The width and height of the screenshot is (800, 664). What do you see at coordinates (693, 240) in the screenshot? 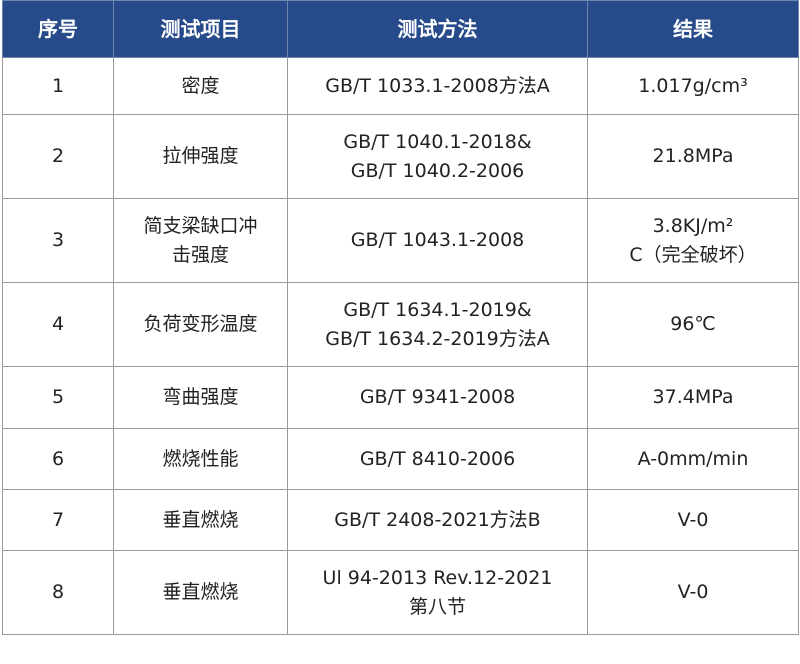
I see `cell-result: 3.8KJ/m² C（完全破坏）` at bounding box center [693, 240].